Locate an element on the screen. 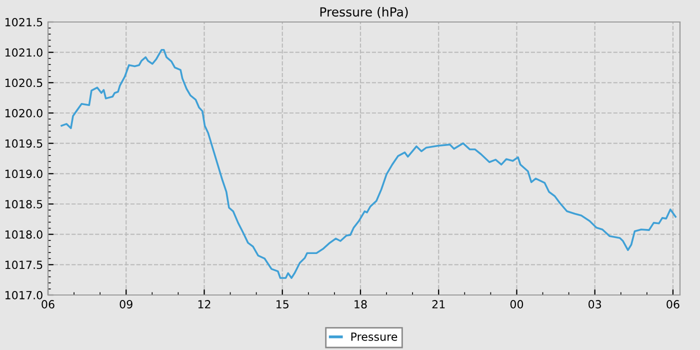 The height and width of the screenshot is (350, 700). y-tick-label: 1017.0 is located at coordinates (23, 295).